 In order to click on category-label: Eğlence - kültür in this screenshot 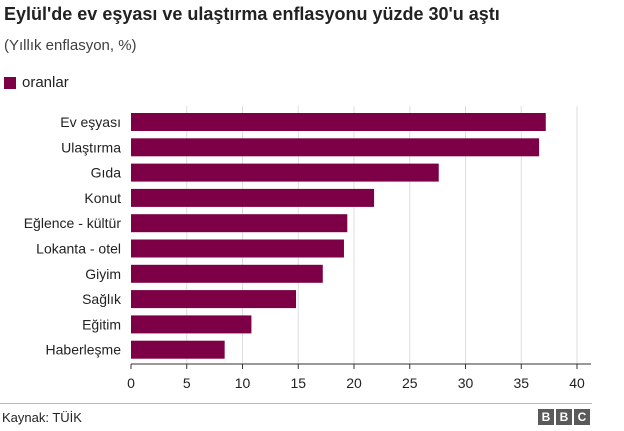, I will do `click(73, 223)`.